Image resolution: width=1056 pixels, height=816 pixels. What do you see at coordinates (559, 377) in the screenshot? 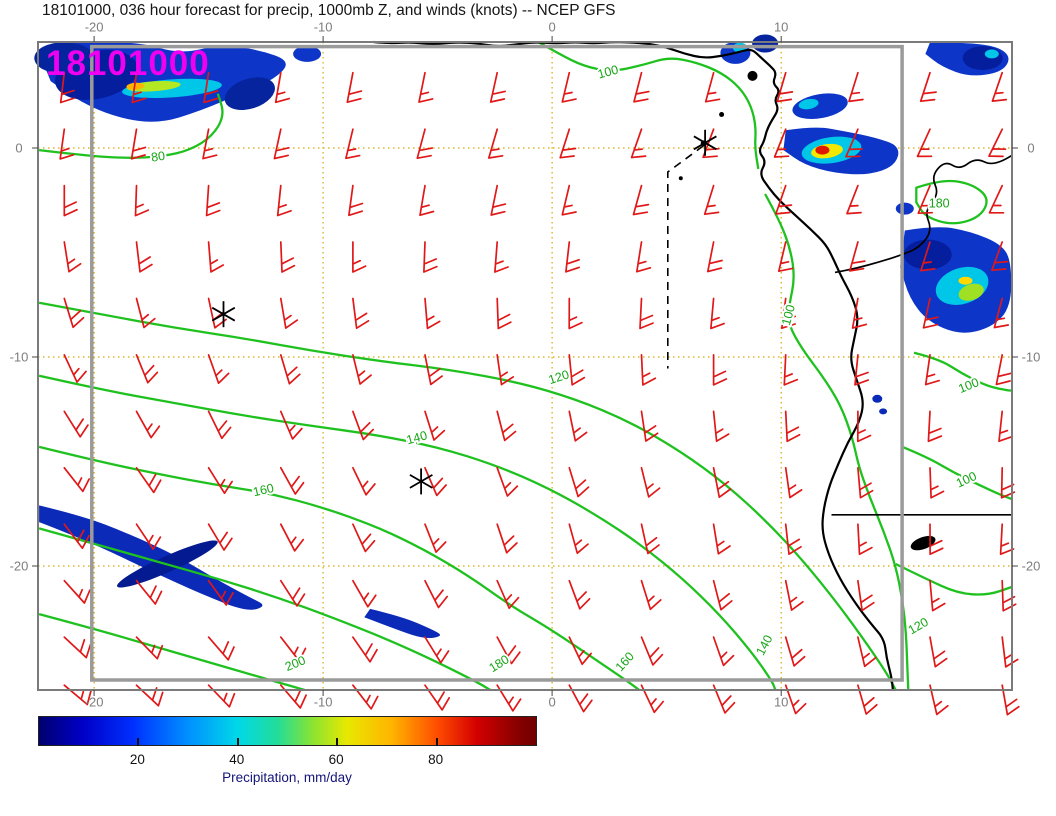
I see `contour-label: 120` at bounding box center [559, 377].